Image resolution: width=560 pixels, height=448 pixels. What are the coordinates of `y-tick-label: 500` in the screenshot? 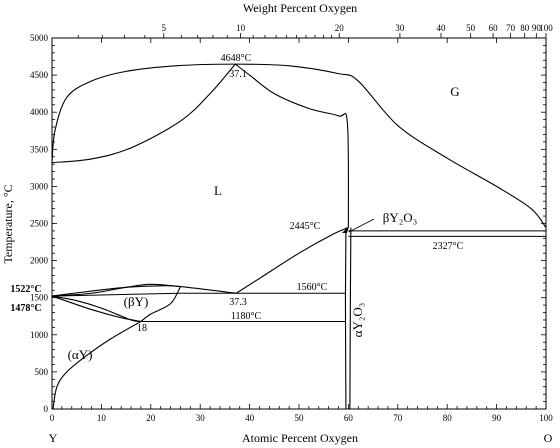 It's located at (42, 372).